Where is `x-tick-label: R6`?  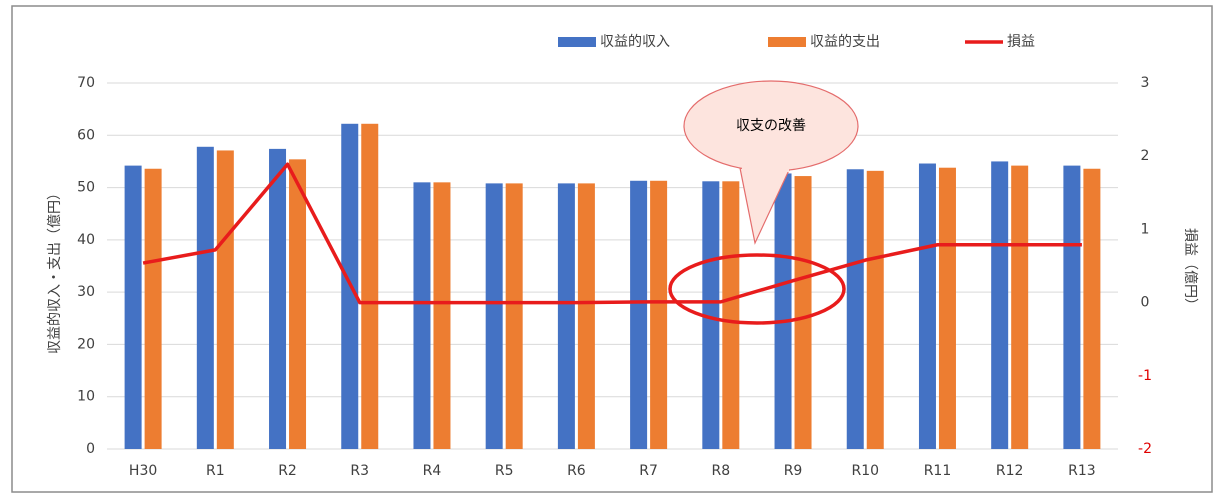 x-tick-label: R6 is located at coordinates (576, 471).